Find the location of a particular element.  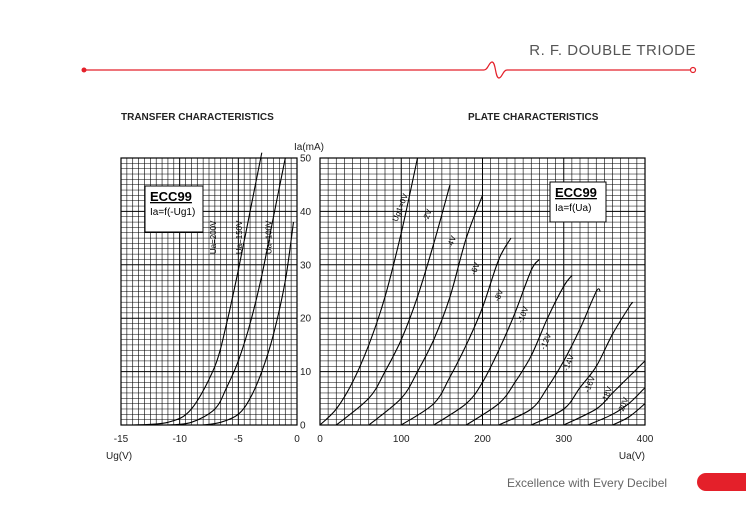

transfer-legend-tube: ECC99 is located at coordinates (171, 196).